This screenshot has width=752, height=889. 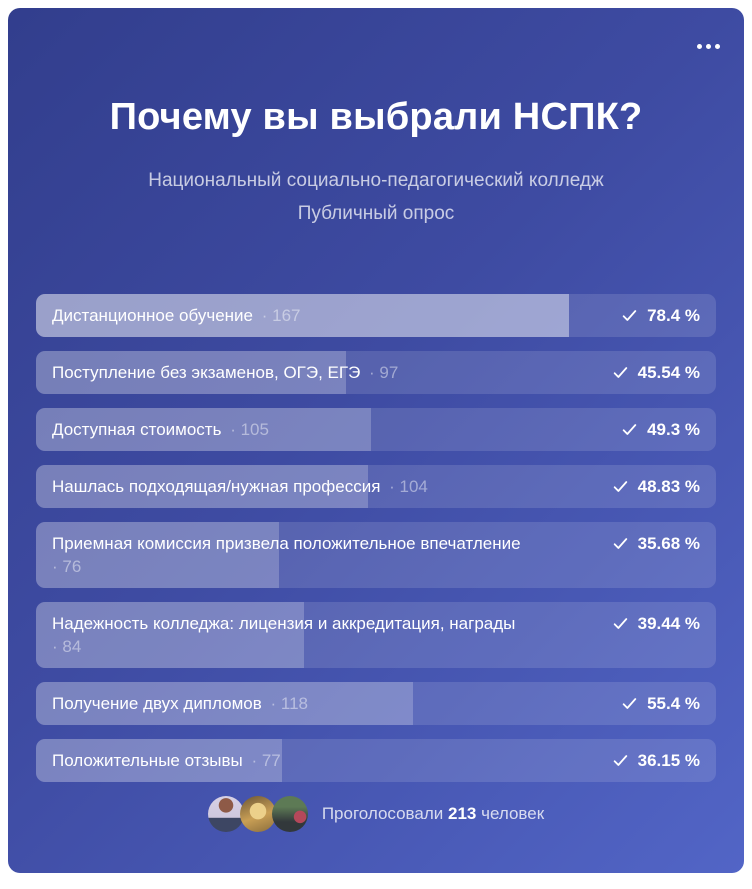 I want to click on ellipsis-icon, so click(x=708, y=46).